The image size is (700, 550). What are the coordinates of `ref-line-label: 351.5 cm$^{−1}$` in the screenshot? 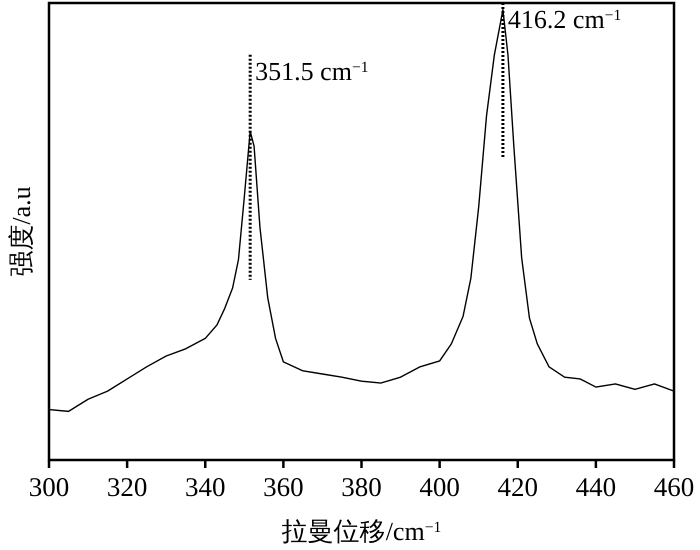 It's located at (312, 71).